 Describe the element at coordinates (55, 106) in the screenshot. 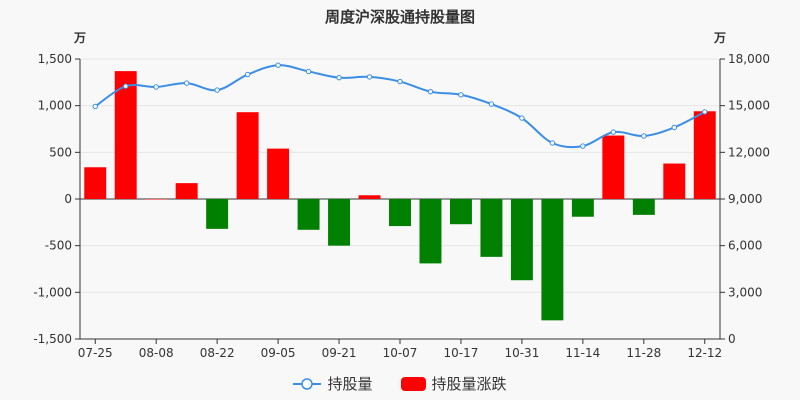

I see `left-tick-label: 1,000` at that location.